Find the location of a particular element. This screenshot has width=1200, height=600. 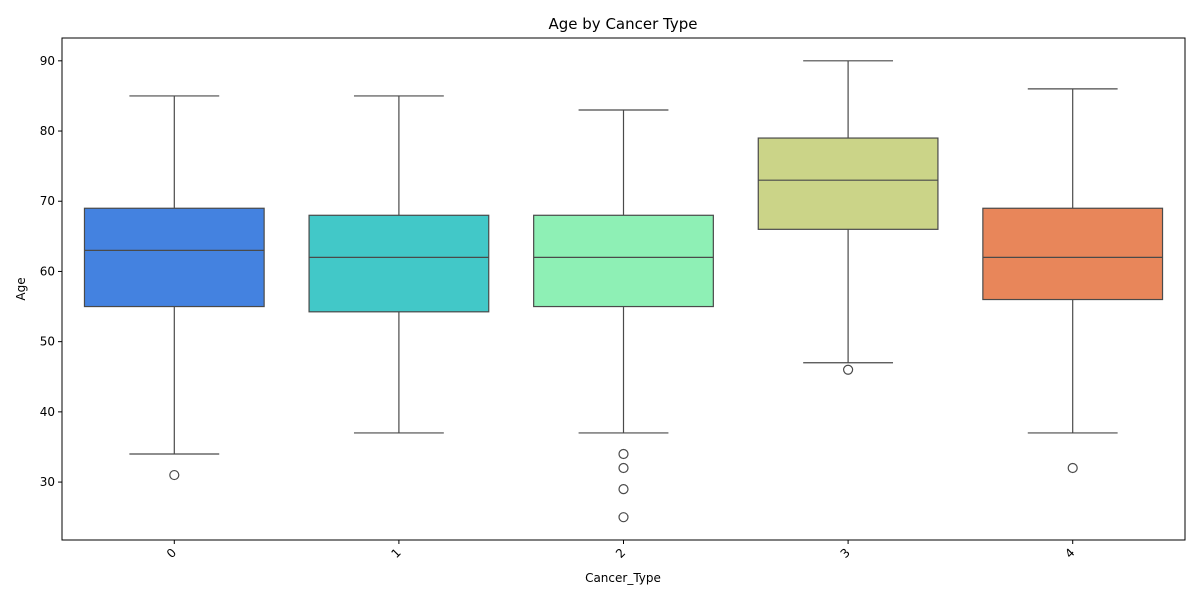

y-tick-label: 30 is located at coordinates (47, 482).